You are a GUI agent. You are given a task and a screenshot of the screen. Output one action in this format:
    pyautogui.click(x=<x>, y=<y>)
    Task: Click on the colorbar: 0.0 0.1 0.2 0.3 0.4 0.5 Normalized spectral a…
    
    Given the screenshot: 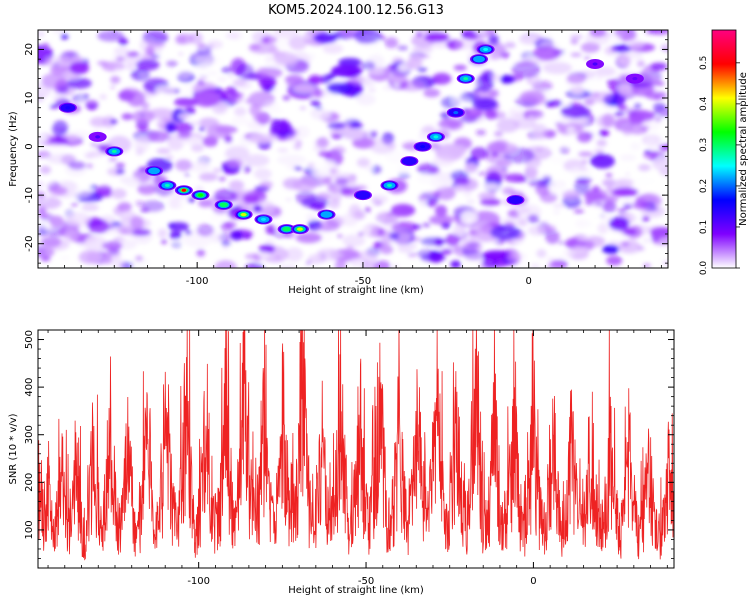 What is the action you would take?
    pyautogui.click(x=724, y=152)
    